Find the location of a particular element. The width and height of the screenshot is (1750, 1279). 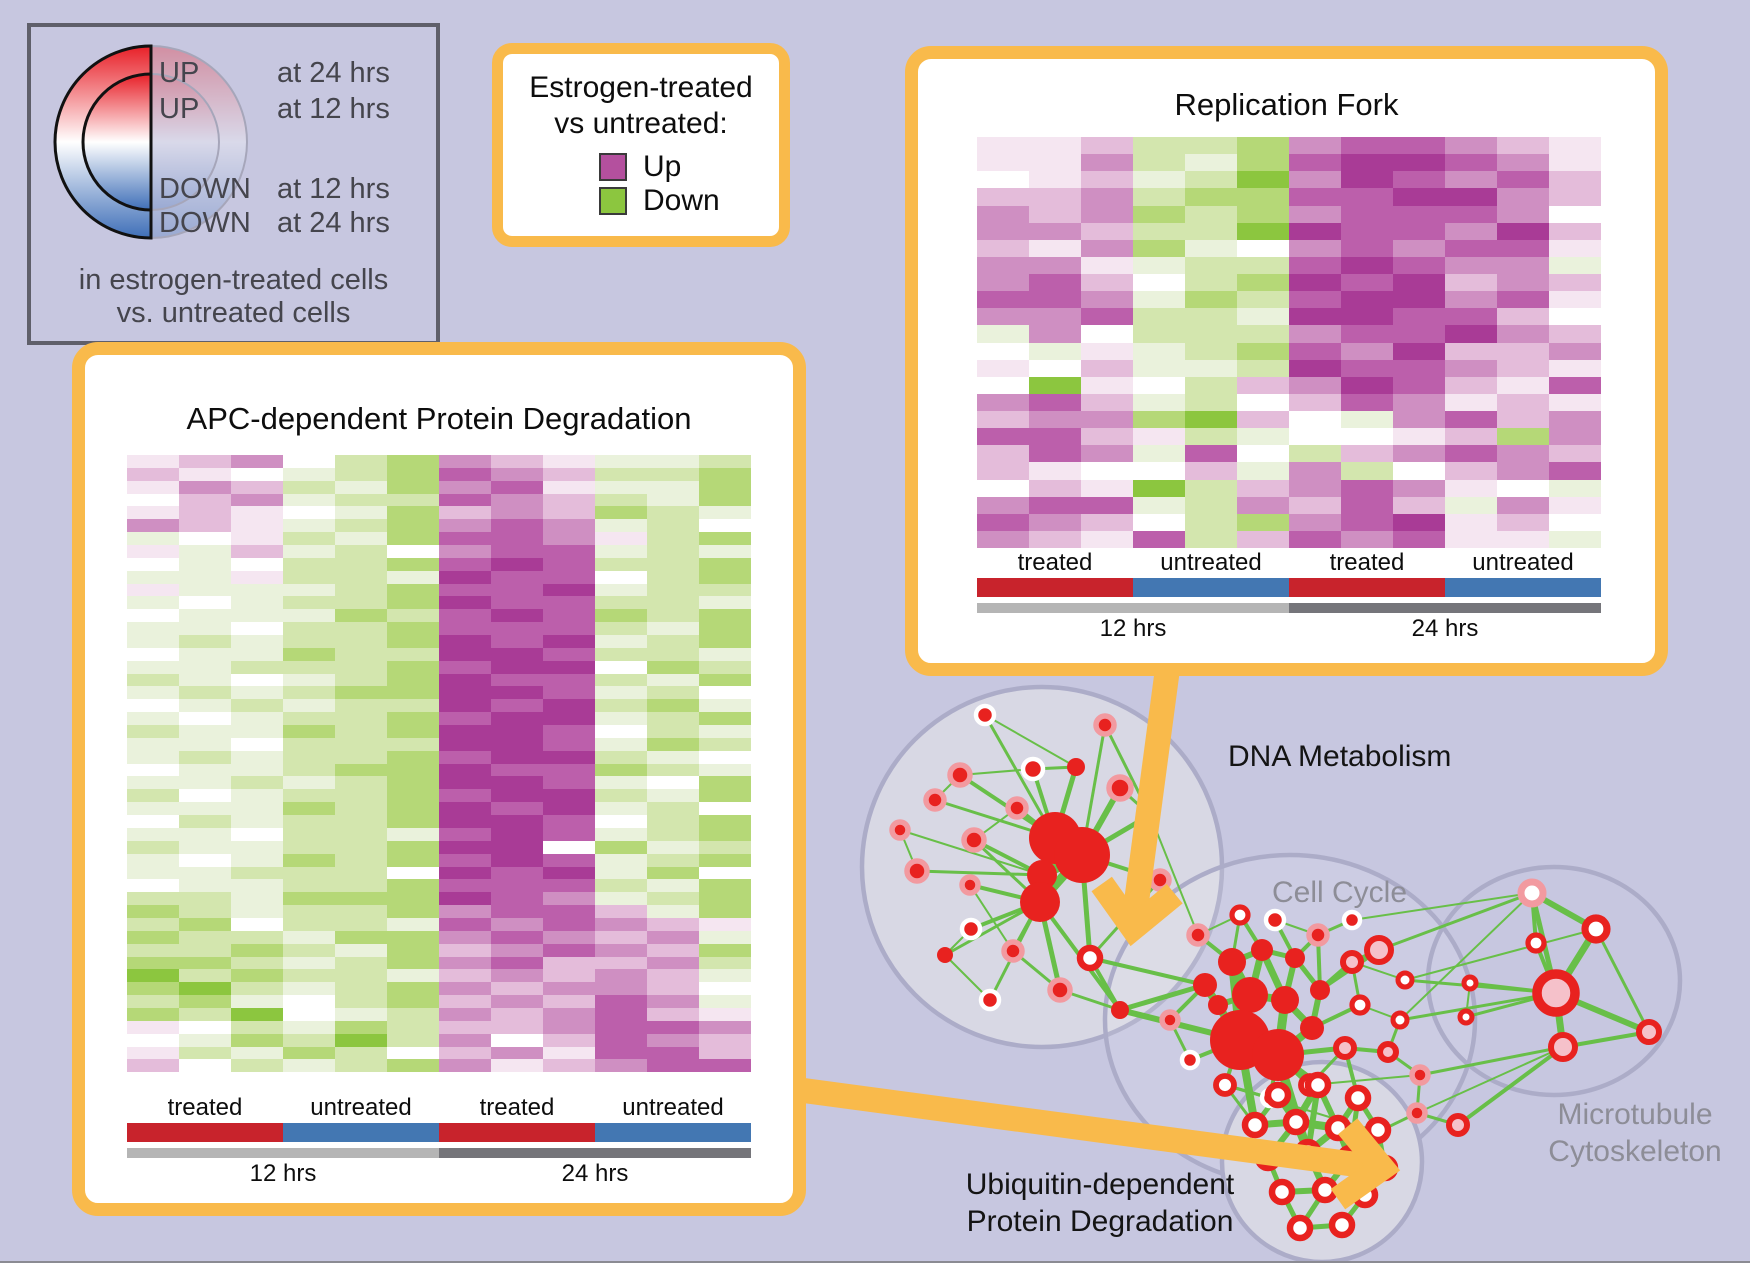

time-label: 24 hrs is located at coordinates (1445, 628).